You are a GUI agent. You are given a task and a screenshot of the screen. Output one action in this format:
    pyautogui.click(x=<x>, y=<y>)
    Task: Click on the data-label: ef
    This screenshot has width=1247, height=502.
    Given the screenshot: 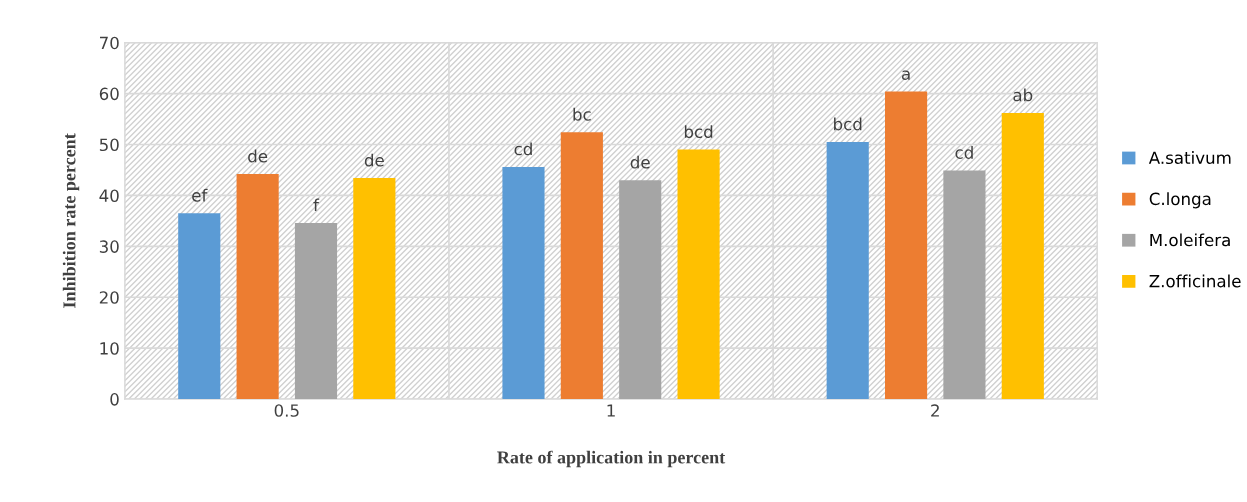 What is the action you would take?
    pyautogui.click(x=200, y=195)
    